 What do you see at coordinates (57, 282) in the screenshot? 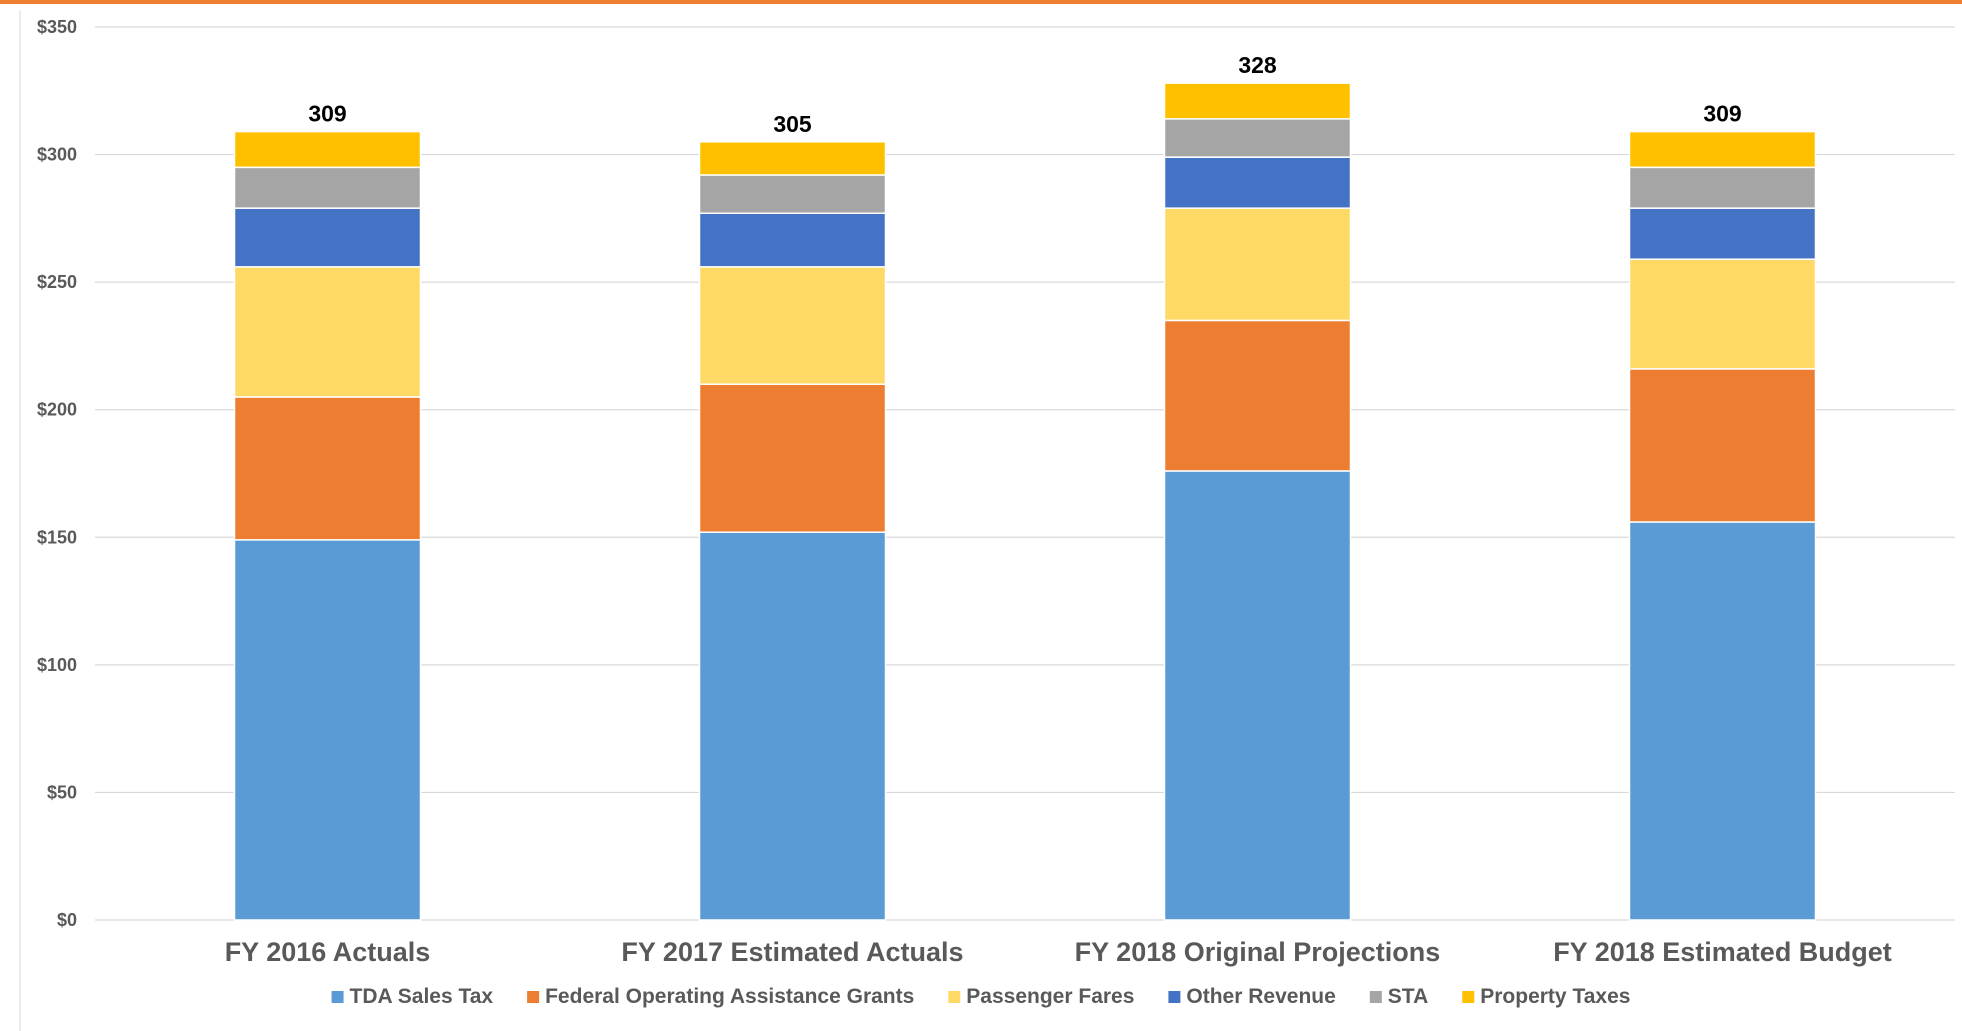
I see `y-tick-label: $250` at bounding box center [57, 282].